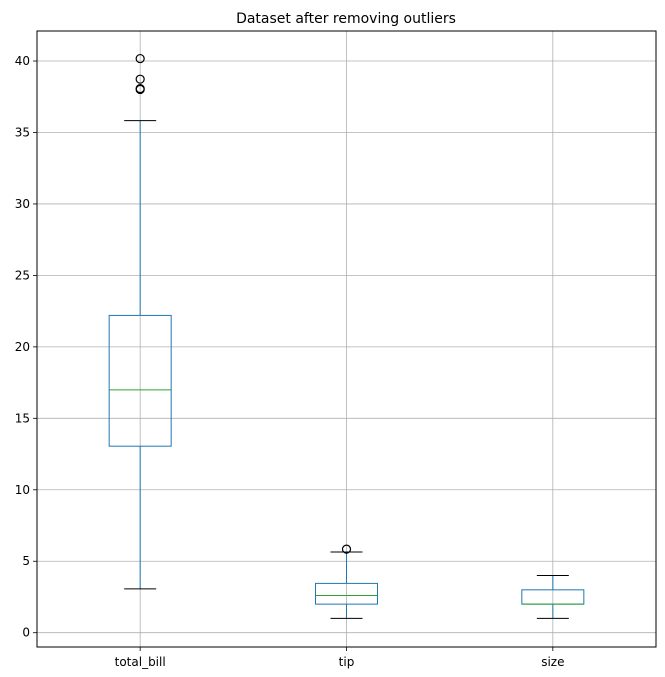 The height and width of the screenshot is (677, 665). Describe the element at coordinates (26, 633) in the screenshot. I see `y-tick-label: 0` at that location.